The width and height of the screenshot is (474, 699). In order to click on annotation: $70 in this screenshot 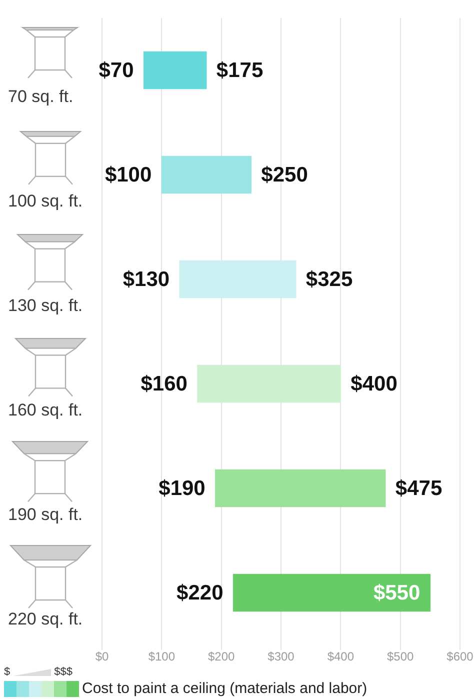, I will do `click(116, 70)`.